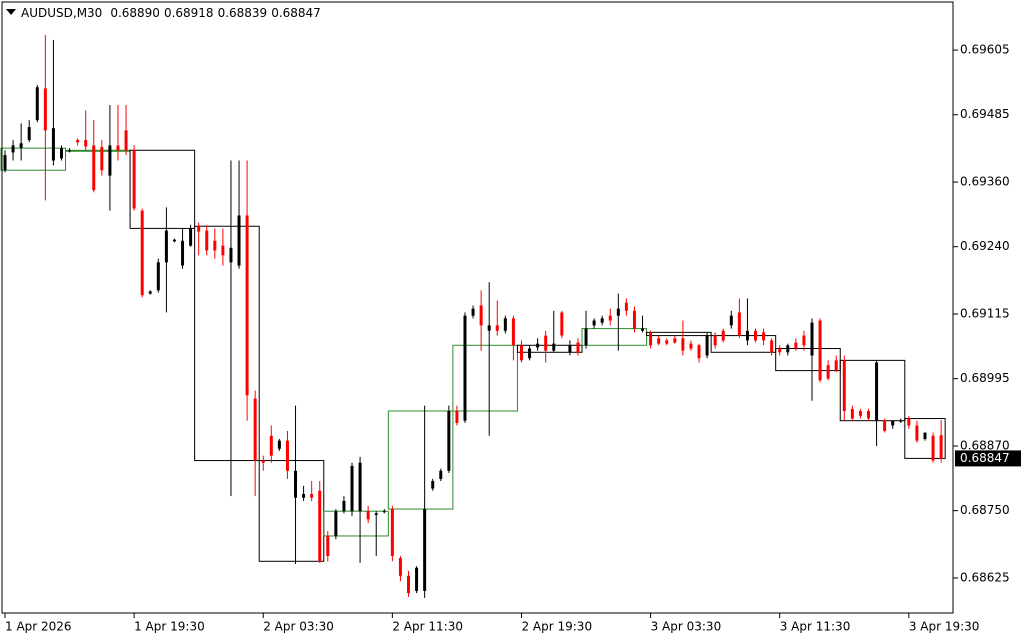  I want to click on y-tick-label: 0.69240, so click(985, 246).